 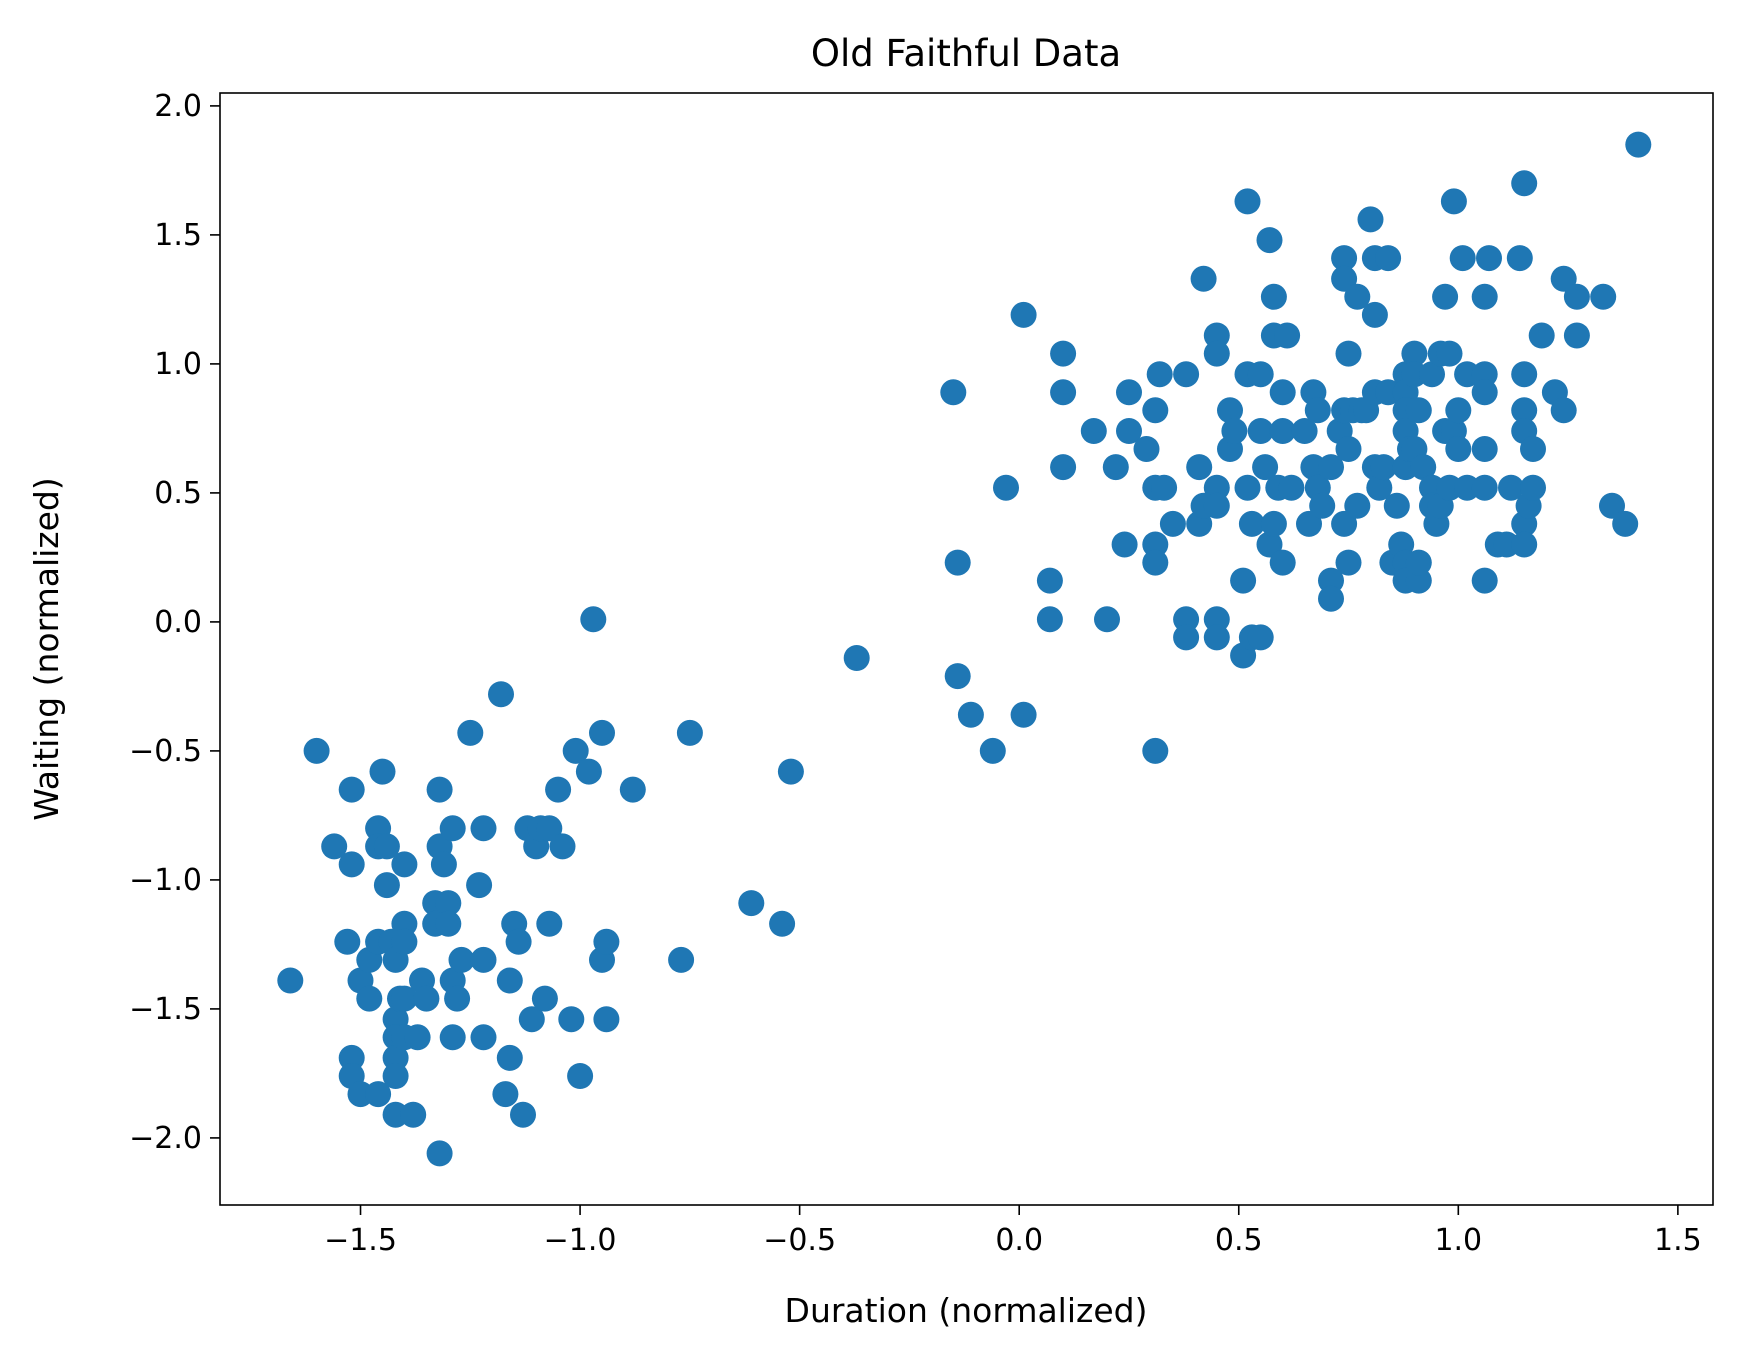 I want to click on y-tick-label: 1.0, so click(x=178, y=364).